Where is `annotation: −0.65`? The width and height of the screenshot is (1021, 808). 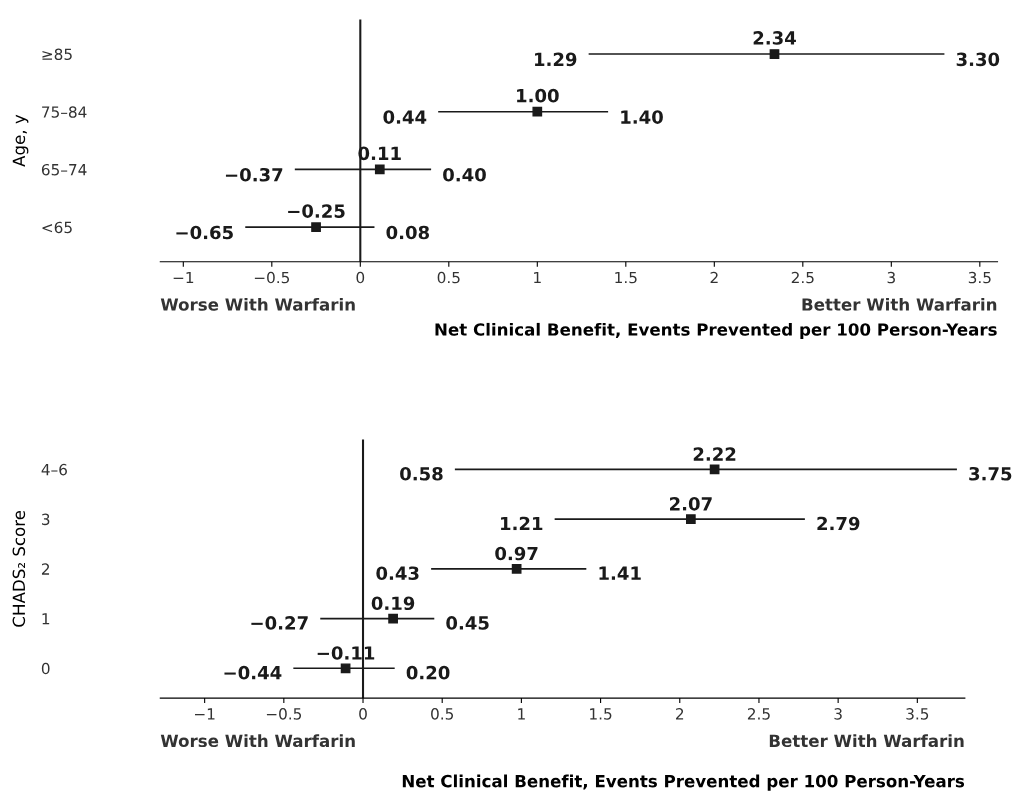
annotation: −0.65 is located at coordinates (204, 232).